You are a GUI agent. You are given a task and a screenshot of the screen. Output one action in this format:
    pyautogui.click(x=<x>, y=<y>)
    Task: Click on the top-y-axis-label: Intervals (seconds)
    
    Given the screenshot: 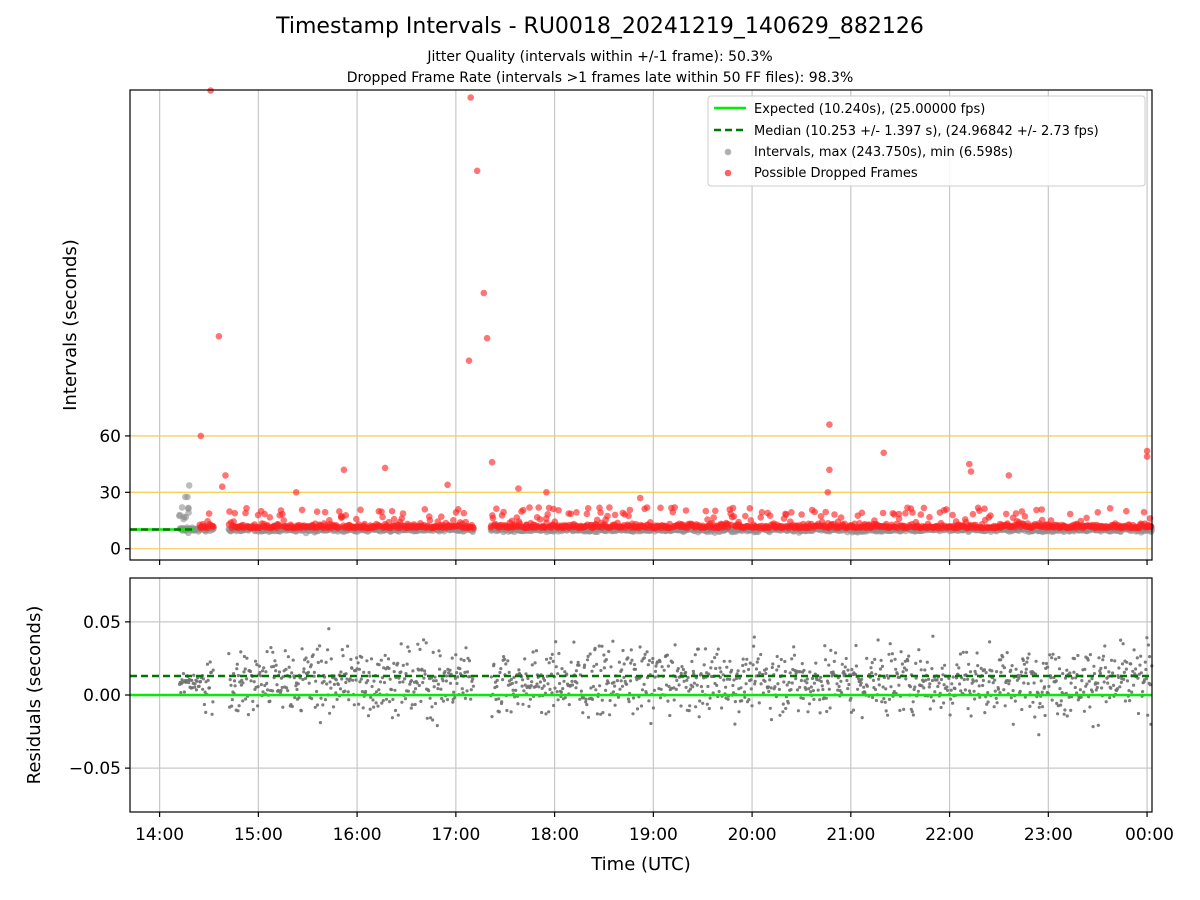 What is the action you would take?
    pyautogui.click(x=70, y=325)
    